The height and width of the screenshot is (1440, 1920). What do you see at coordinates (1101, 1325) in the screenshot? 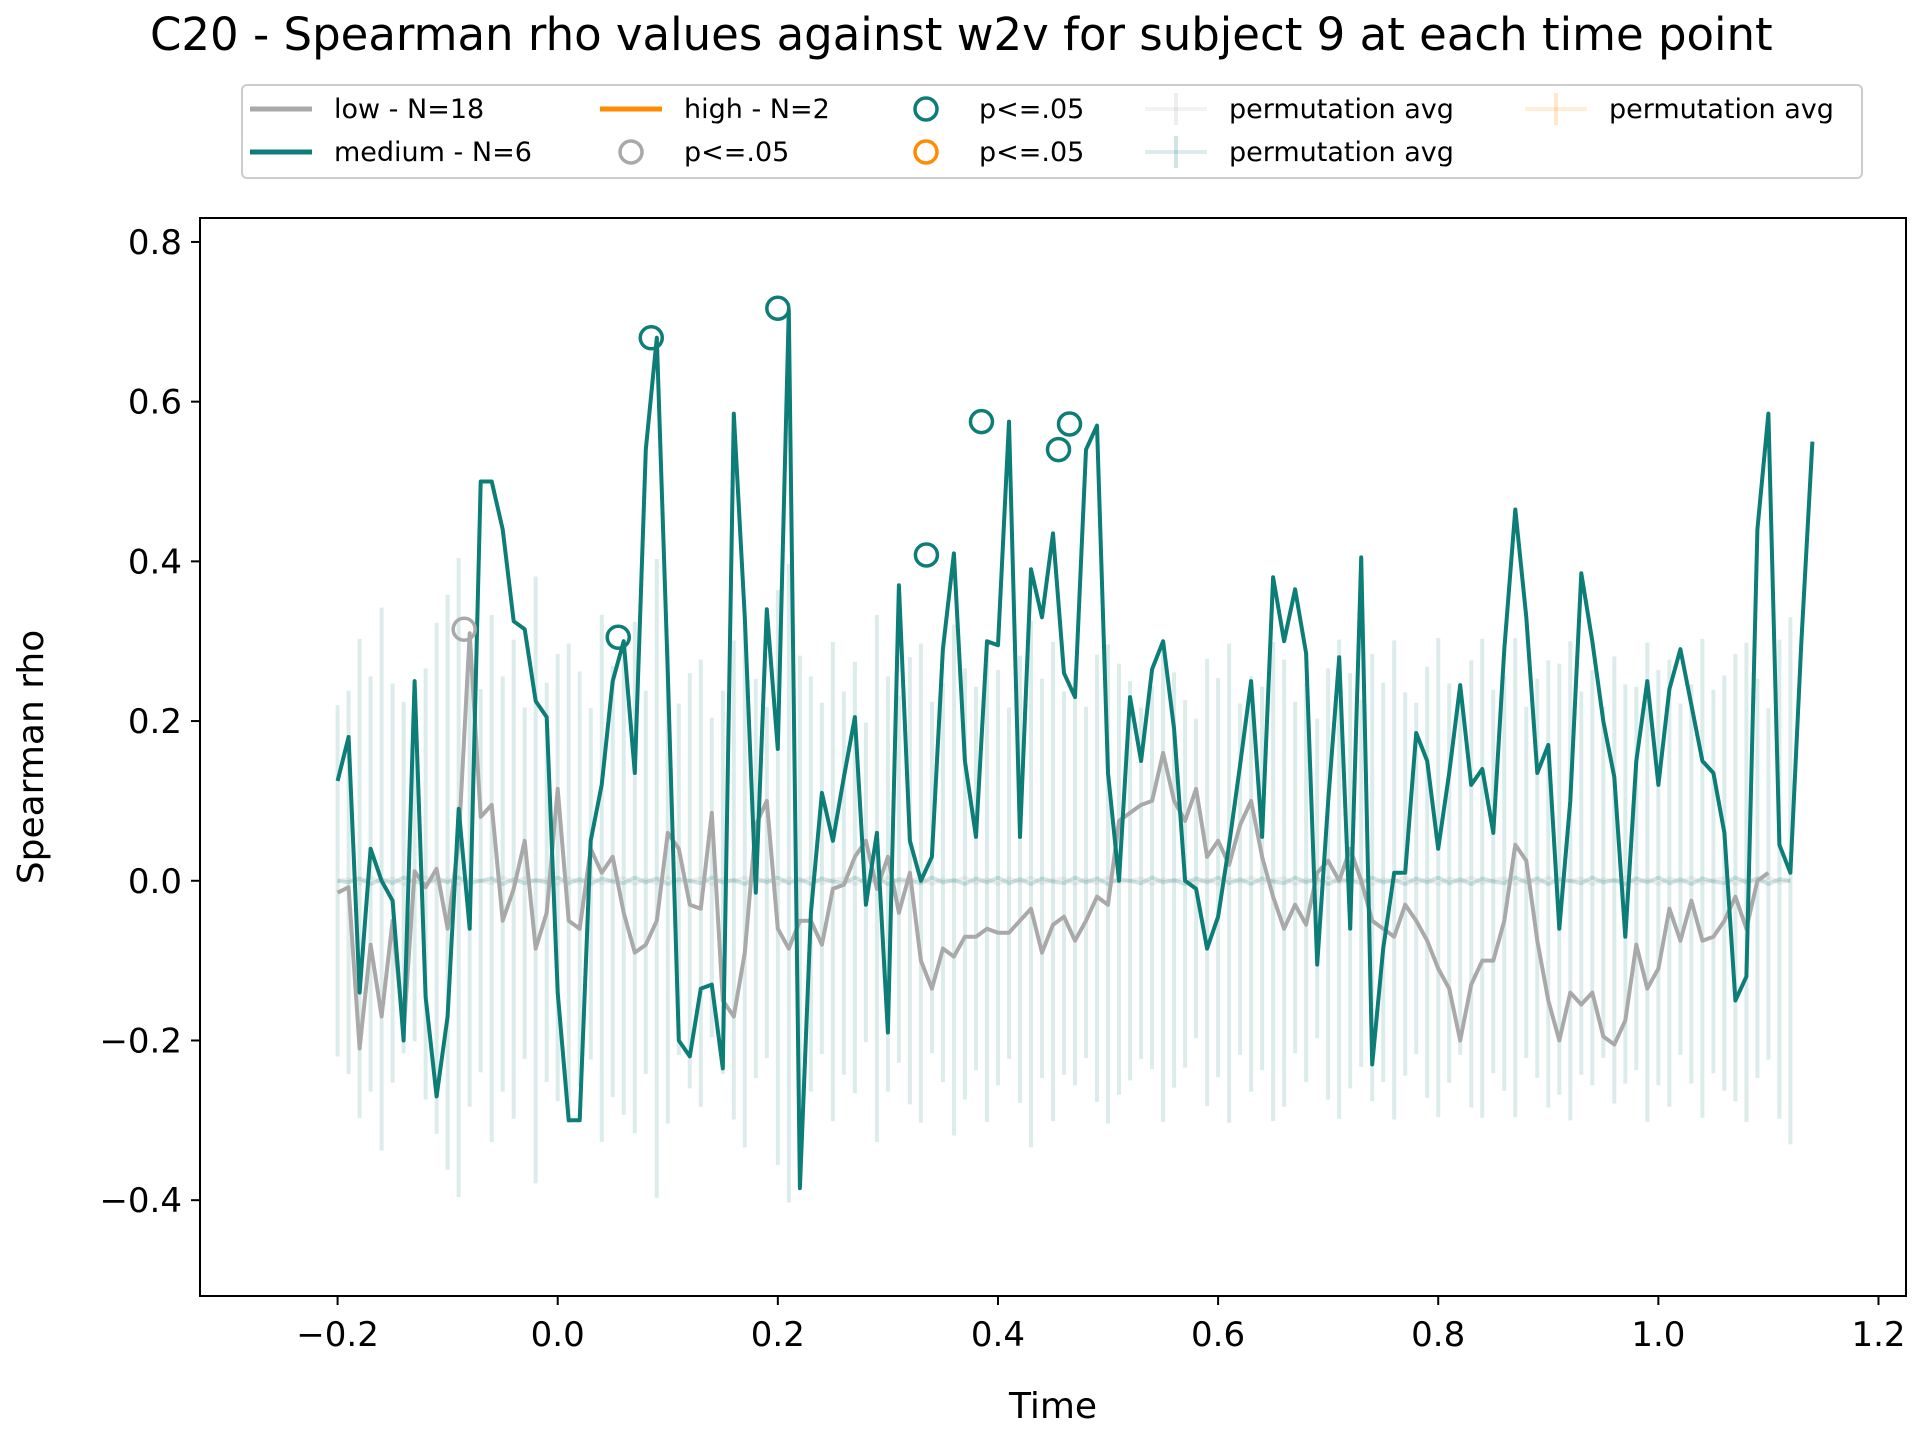
I see `x-axis-ticks: −0.2 0.0 0.2 0.4 0.6 0.8 1.0 1.2` at bounding box center [1101, 1325].